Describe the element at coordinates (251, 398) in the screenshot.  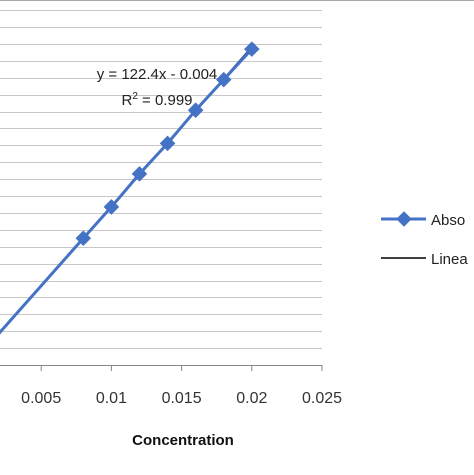
I see `x-tick-label: 0.02` at that location.